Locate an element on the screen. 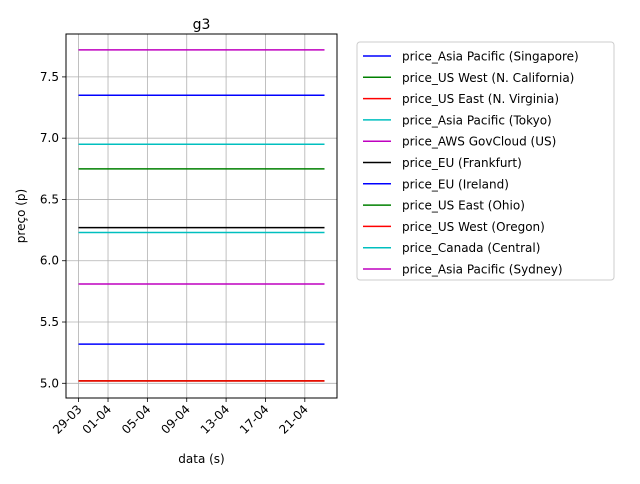 Image resolution: width=640 pixels, height=484 pixels. chart-title: g3 is located at coordinates (202, 25).